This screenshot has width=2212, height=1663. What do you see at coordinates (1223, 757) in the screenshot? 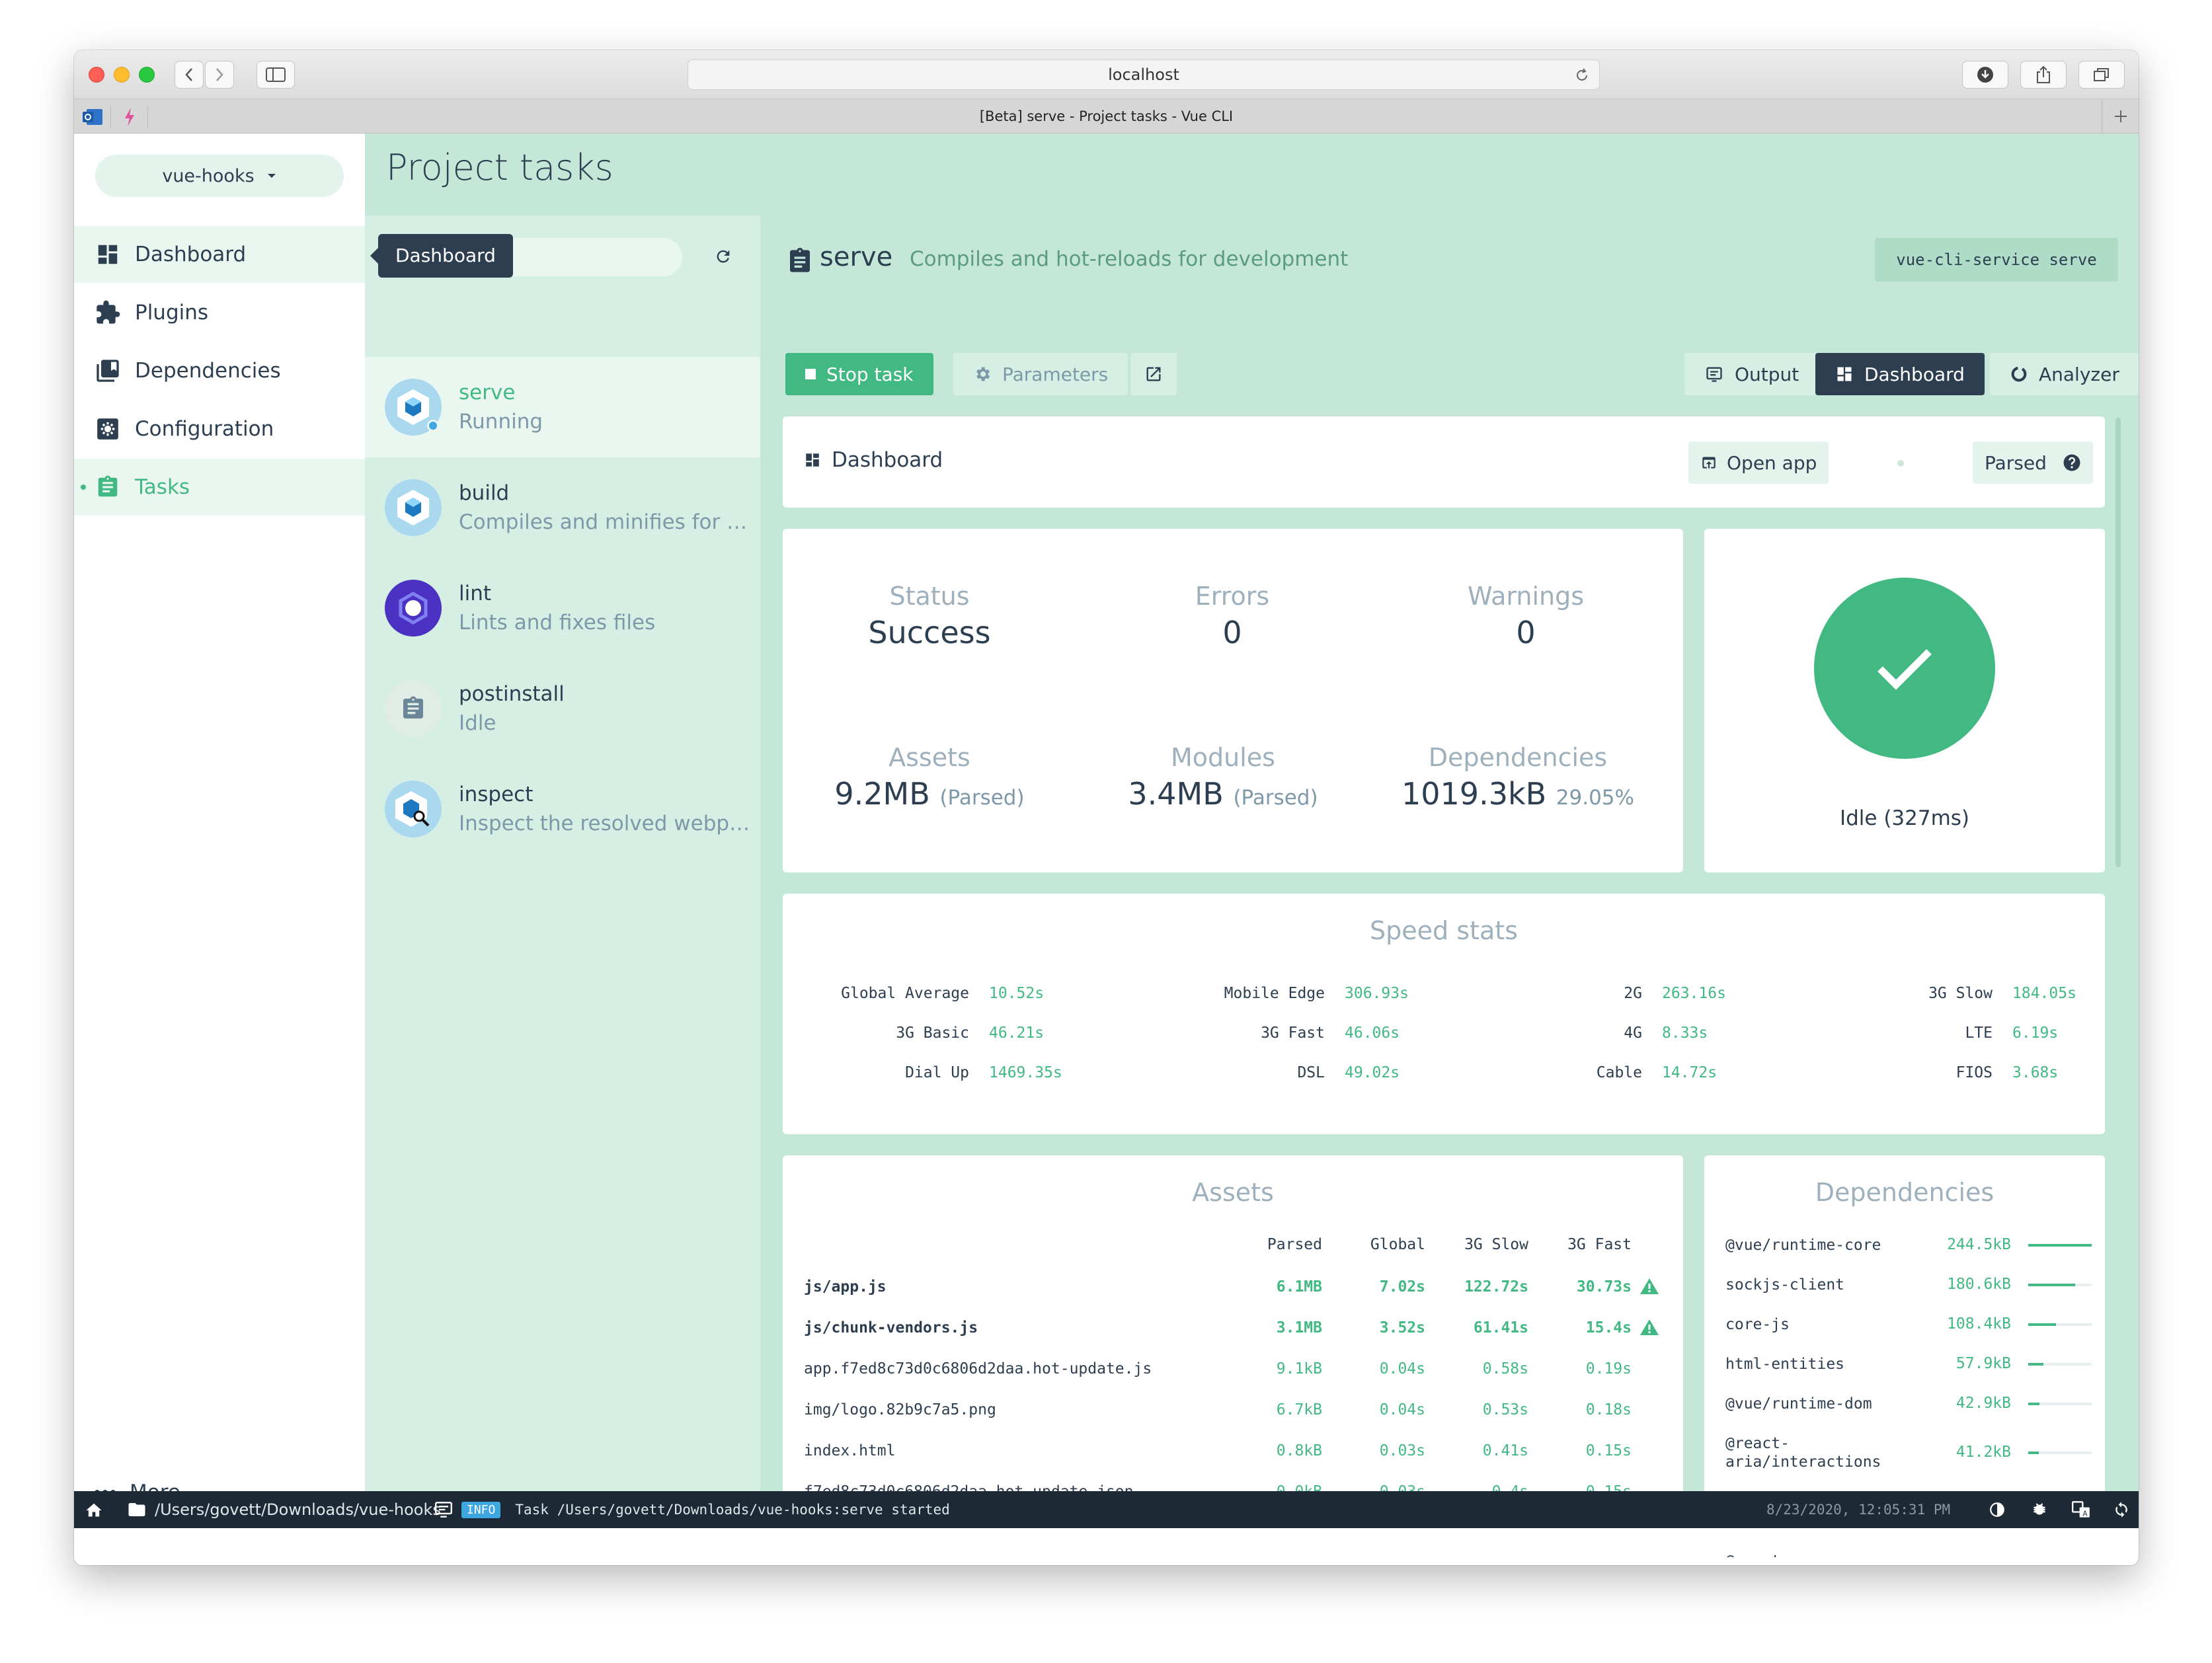
I see `stat-label: Modules` at bounding box center [1223, 757].